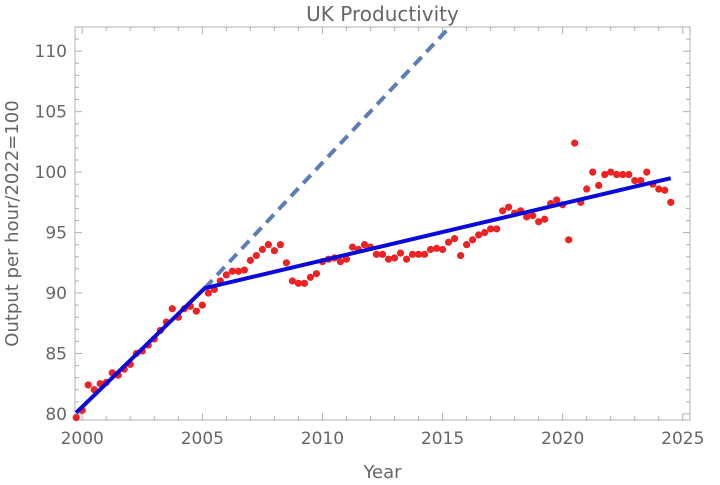  Describe the element at coordinates (442, 439) in the screenshot. I see `x-tick-label-2015: 2015` at that location.